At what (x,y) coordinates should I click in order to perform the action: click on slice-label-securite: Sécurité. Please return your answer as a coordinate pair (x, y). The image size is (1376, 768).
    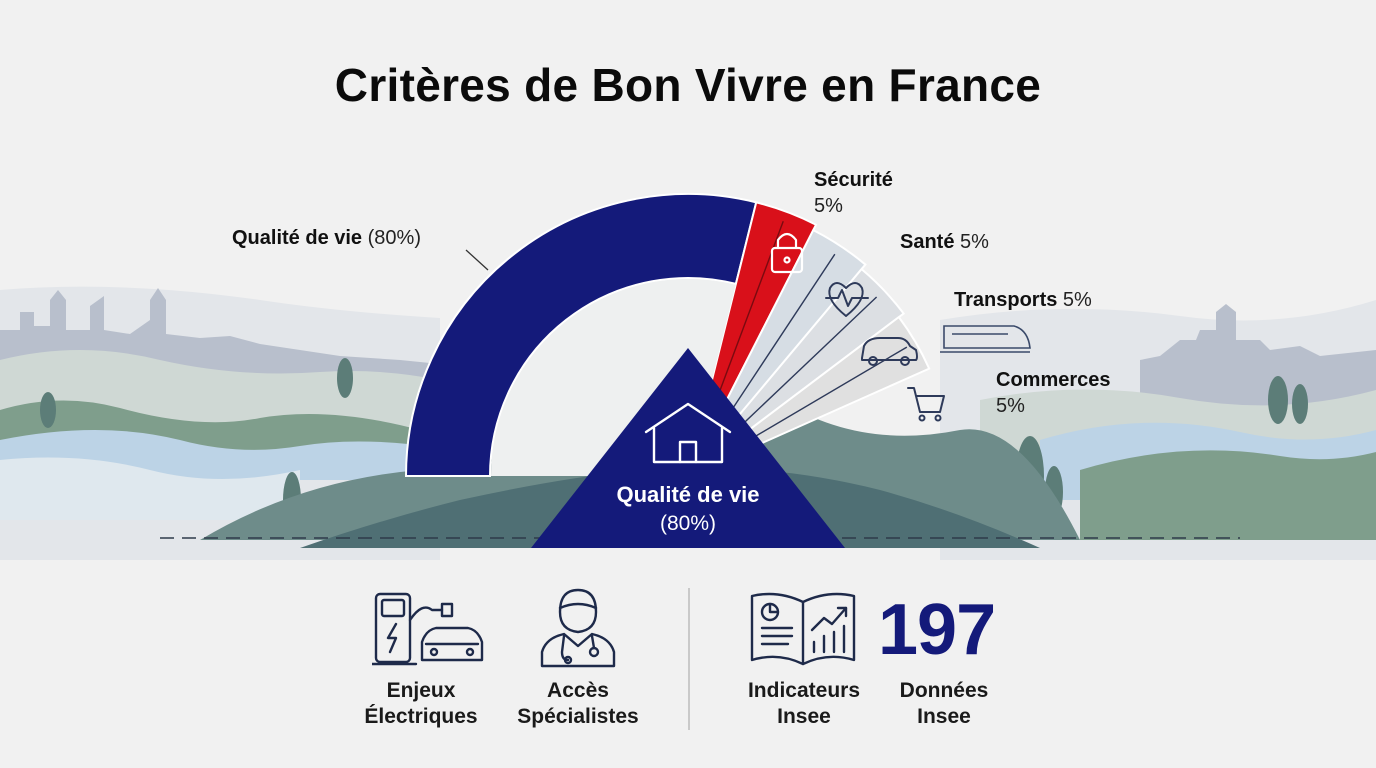
    Looking at the image, I should click on (853, 180).